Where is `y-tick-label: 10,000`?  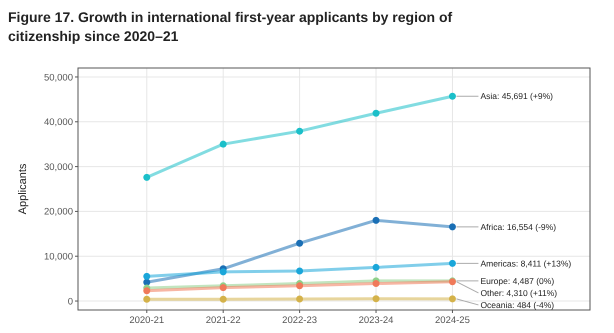 y-tick-label: 10,000 is located at coordinates (58, 257).